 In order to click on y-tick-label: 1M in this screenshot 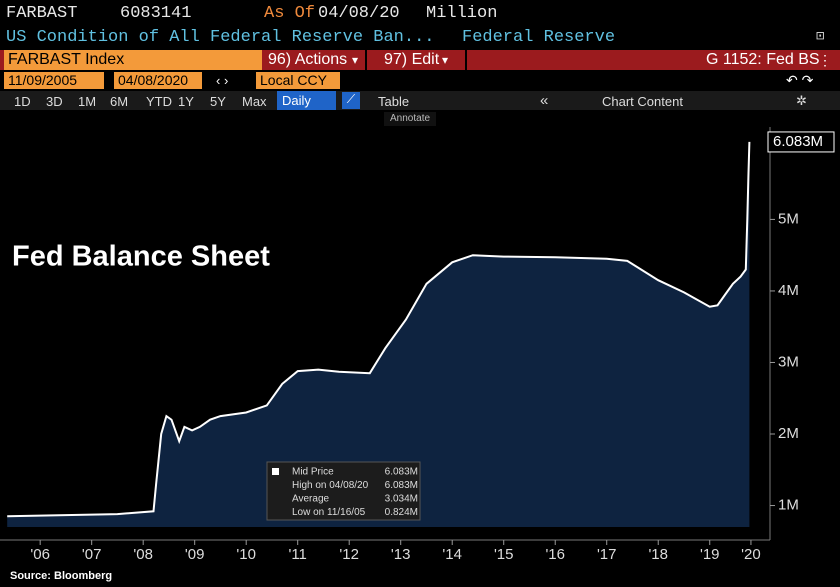, I will do `click(788, 505)`.